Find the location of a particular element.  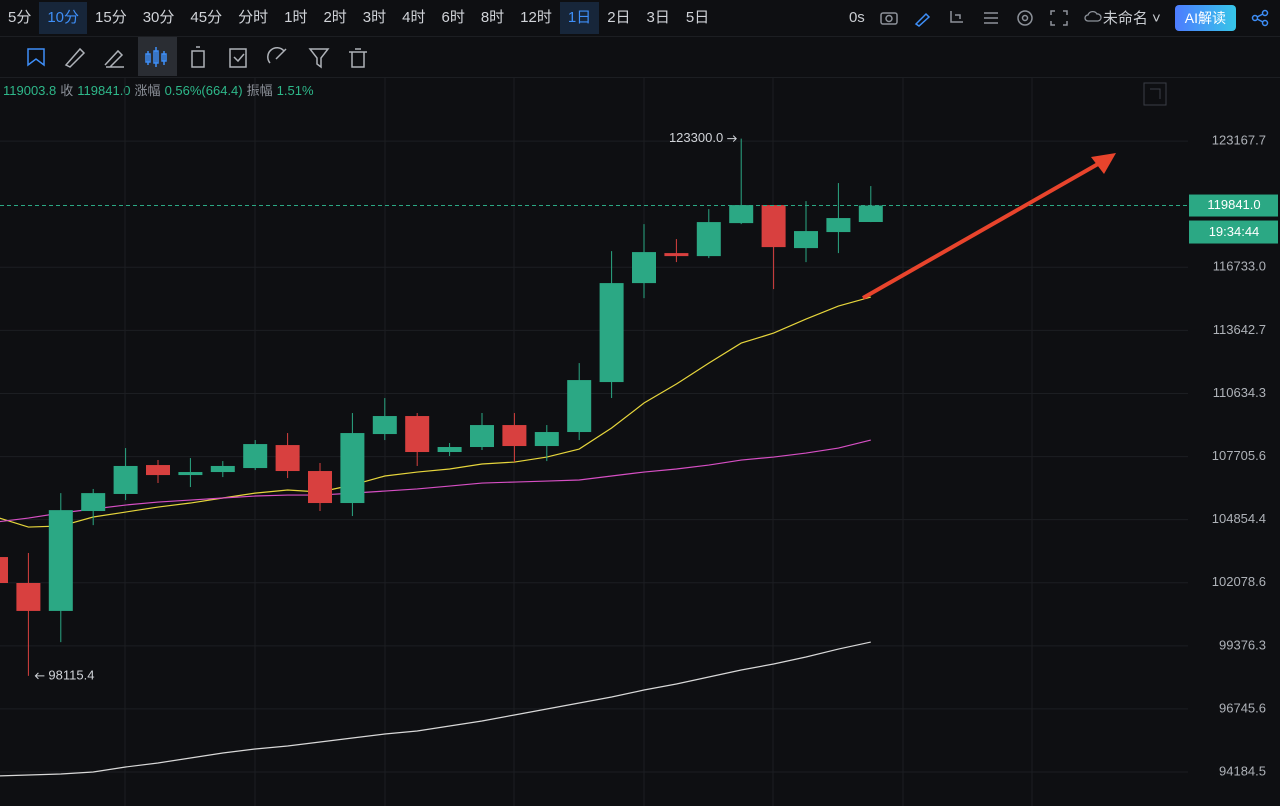

info-amplitude-label: 振幅 is located at coordinates (259, 90).